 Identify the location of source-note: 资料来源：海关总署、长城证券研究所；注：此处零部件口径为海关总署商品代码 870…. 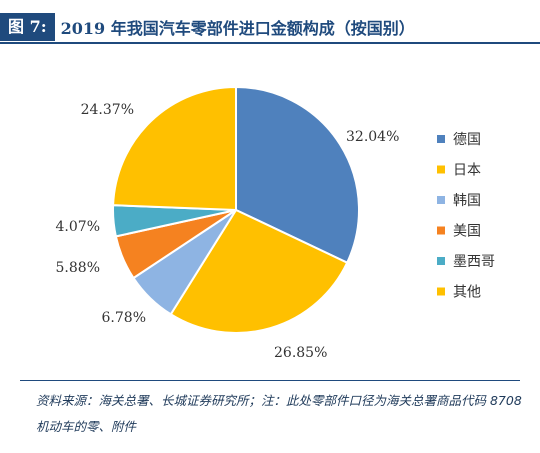
(279, 413).